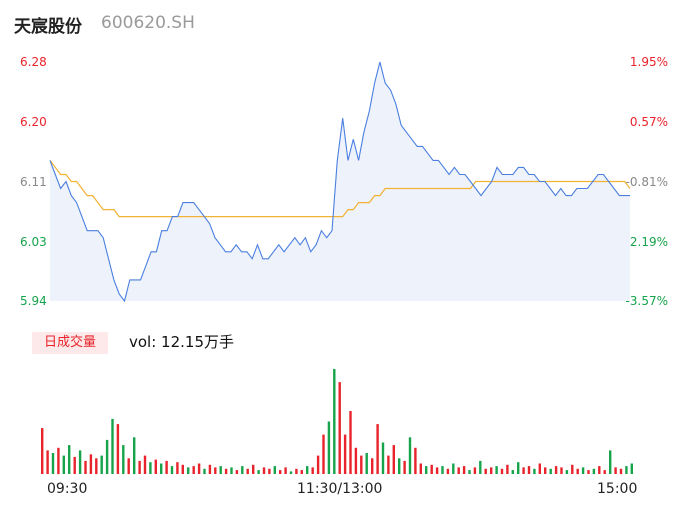 The image size is (686, 524). I want to click on pct-tick-label: 0.57%, so click(648, 122).